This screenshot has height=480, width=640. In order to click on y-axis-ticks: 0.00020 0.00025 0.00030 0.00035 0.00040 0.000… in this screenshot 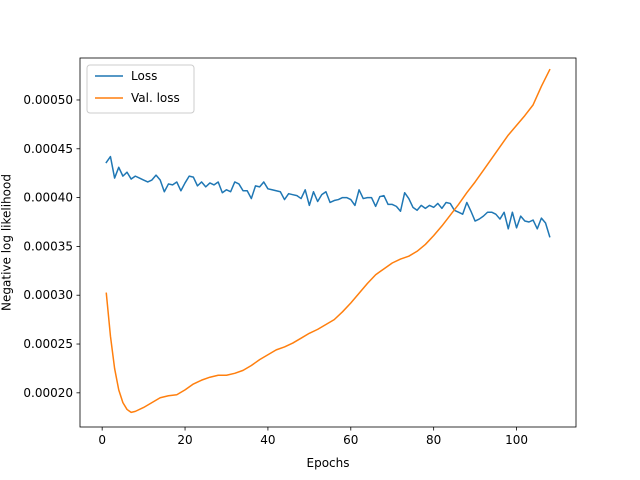, I will do `click(51, 246)`.